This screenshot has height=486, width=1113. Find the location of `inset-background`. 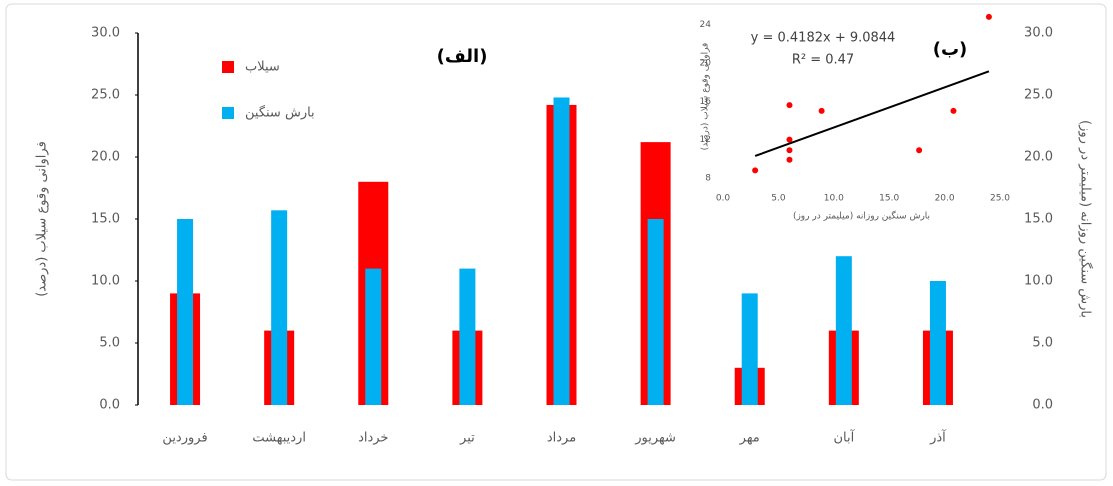

inset-background is located at coordinates (852, 119).